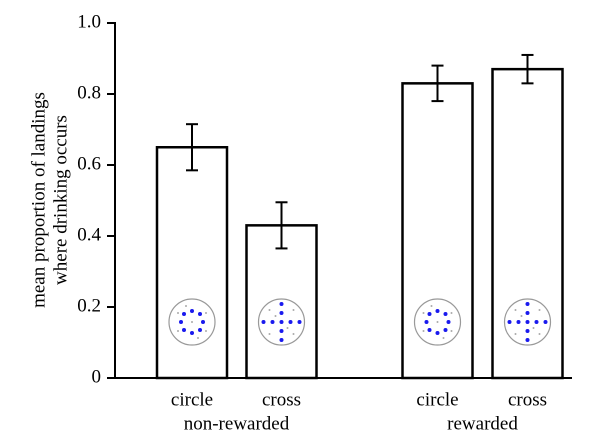 The height and width of the screenshot is (437, 601). What do you see at coordinates (38, 200) in the screenshot?
I see `y-axis-label: mean proportion of landings` at bounding box center [38, 200].